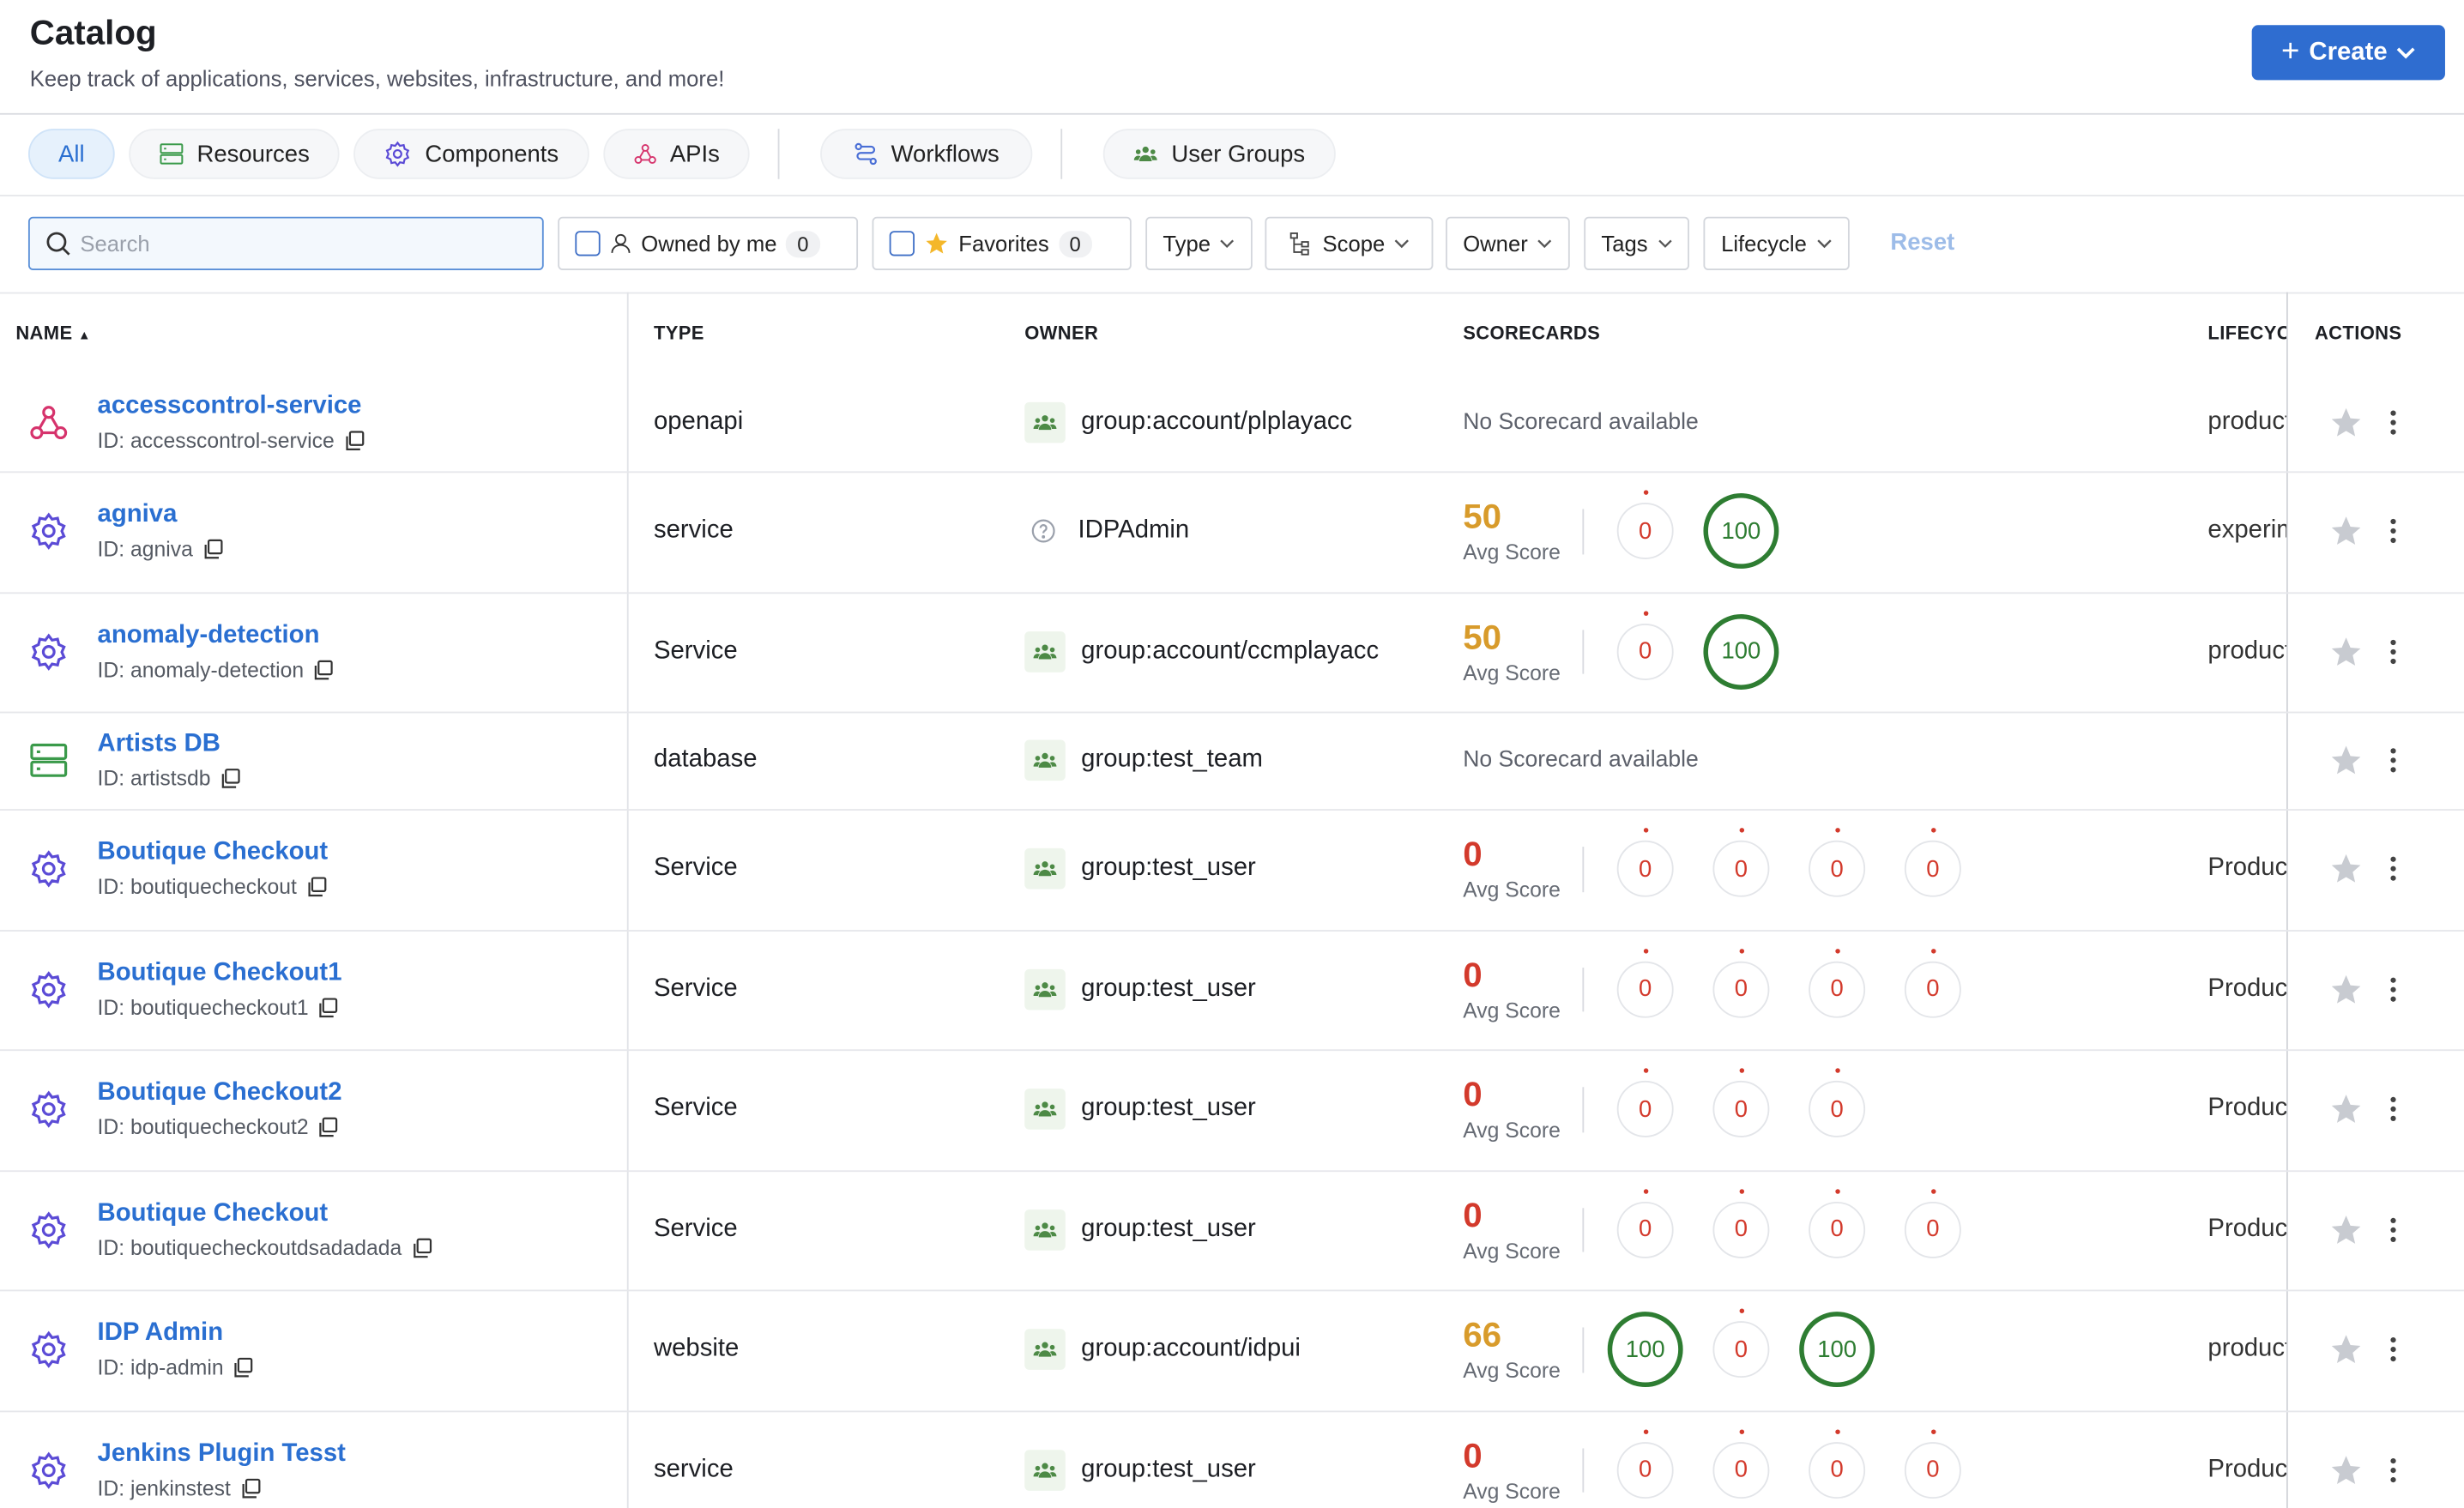  Describe the element at coordinates (229, 405) in the screenshot. I see `entity-name: accesscontrol-service` at that location.